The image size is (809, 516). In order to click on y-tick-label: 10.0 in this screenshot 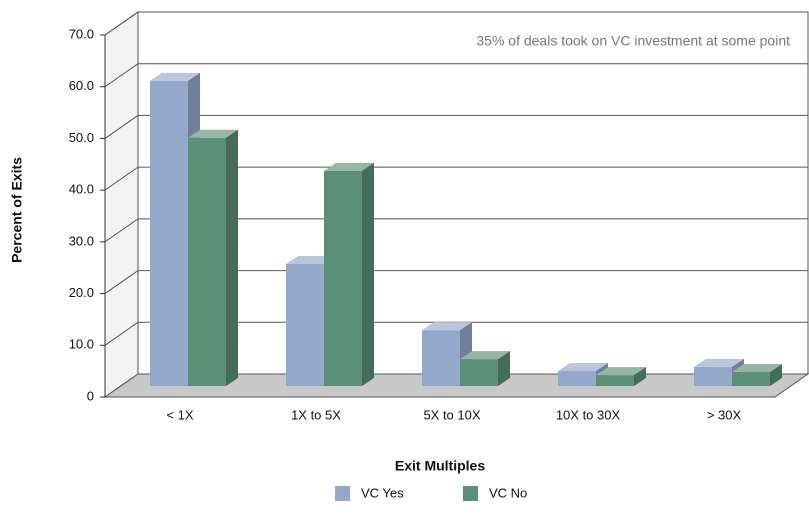, I will do `click(81, 344)`.